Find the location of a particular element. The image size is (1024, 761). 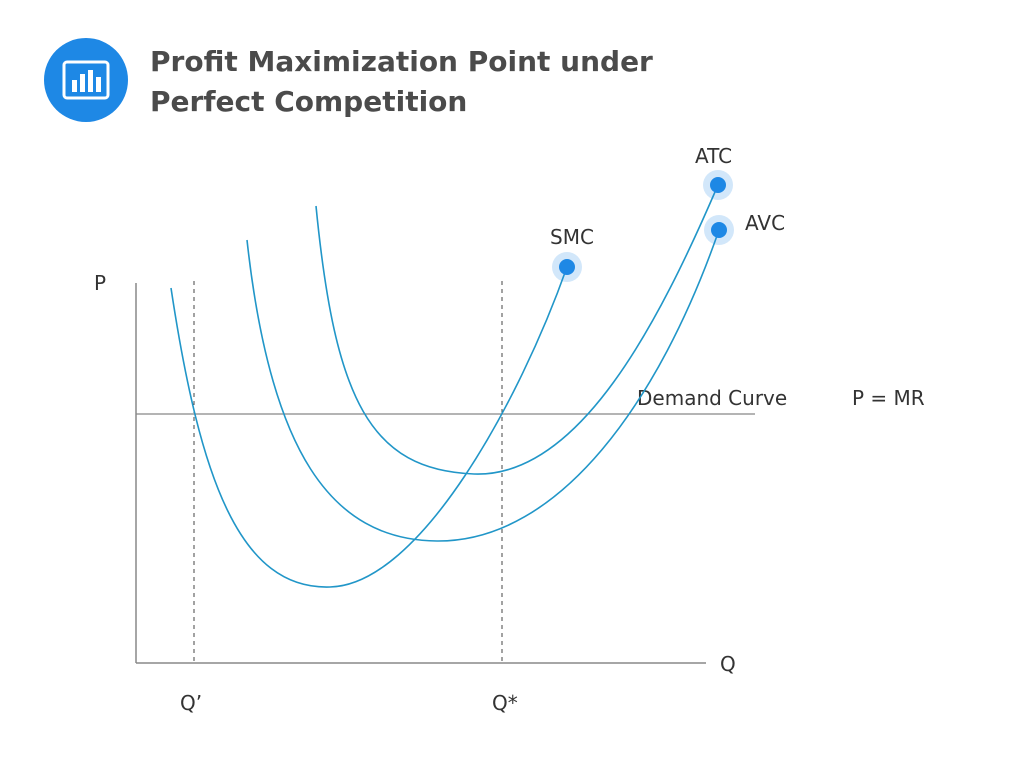

atc-label: ATC is located at coordinates (713, 156).